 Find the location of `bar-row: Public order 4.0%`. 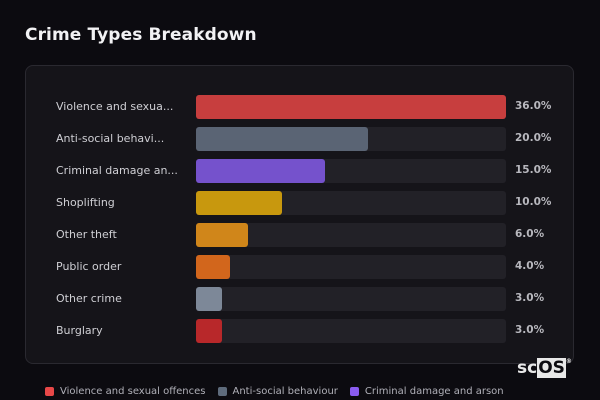

bar-row: Public order 4.0% is located at coordinates (299, 267).